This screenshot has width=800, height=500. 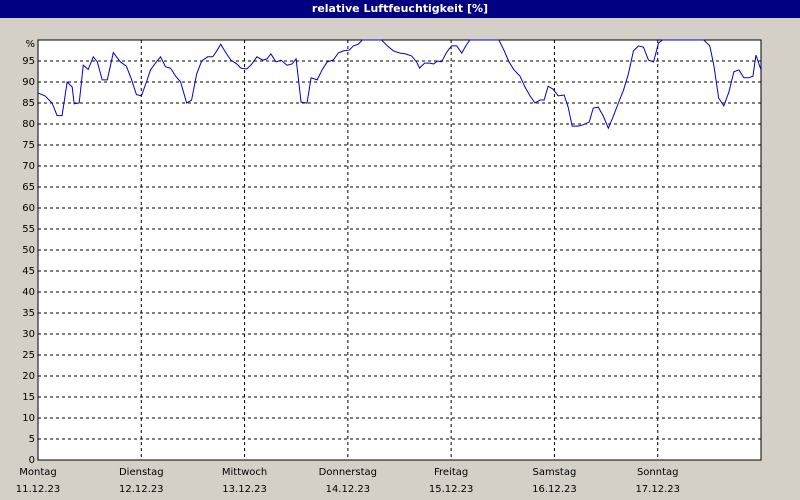 I want to click on title-bar, so click(x=400, y=9).